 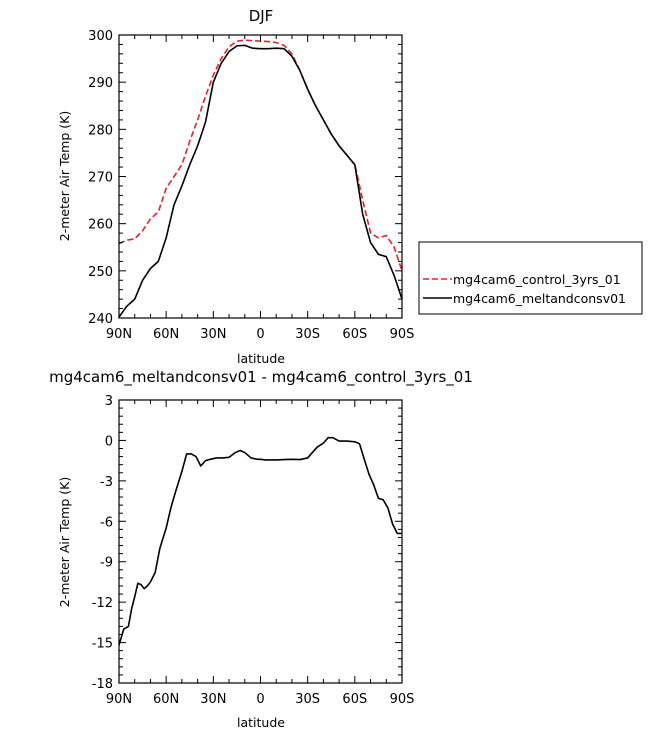 What do you see at coordinates (106, 522) in the screenshot?
I see `y-tick-label: -6` at bounding box center [106, 522].